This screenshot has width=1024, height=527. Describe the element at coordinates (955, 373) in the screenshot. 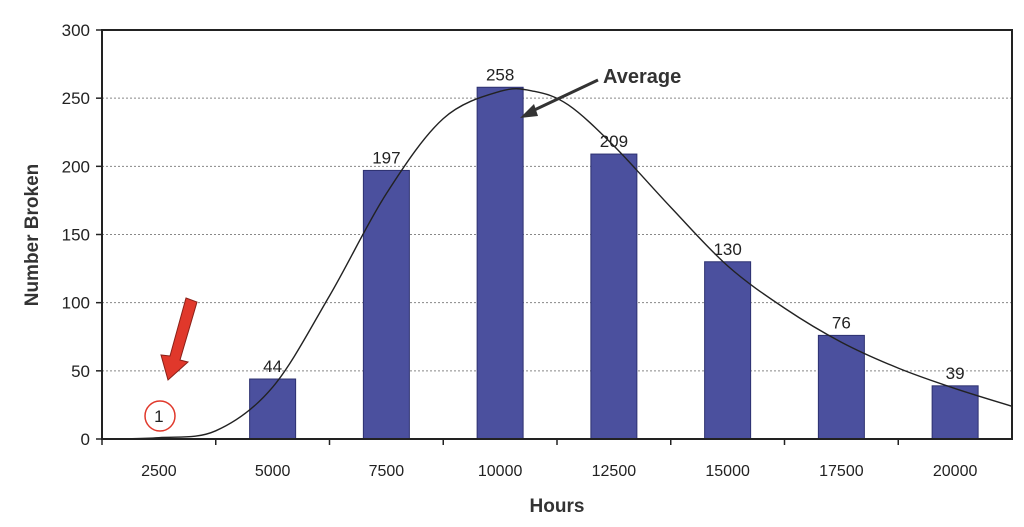

I see `data-label: 39` at that location.